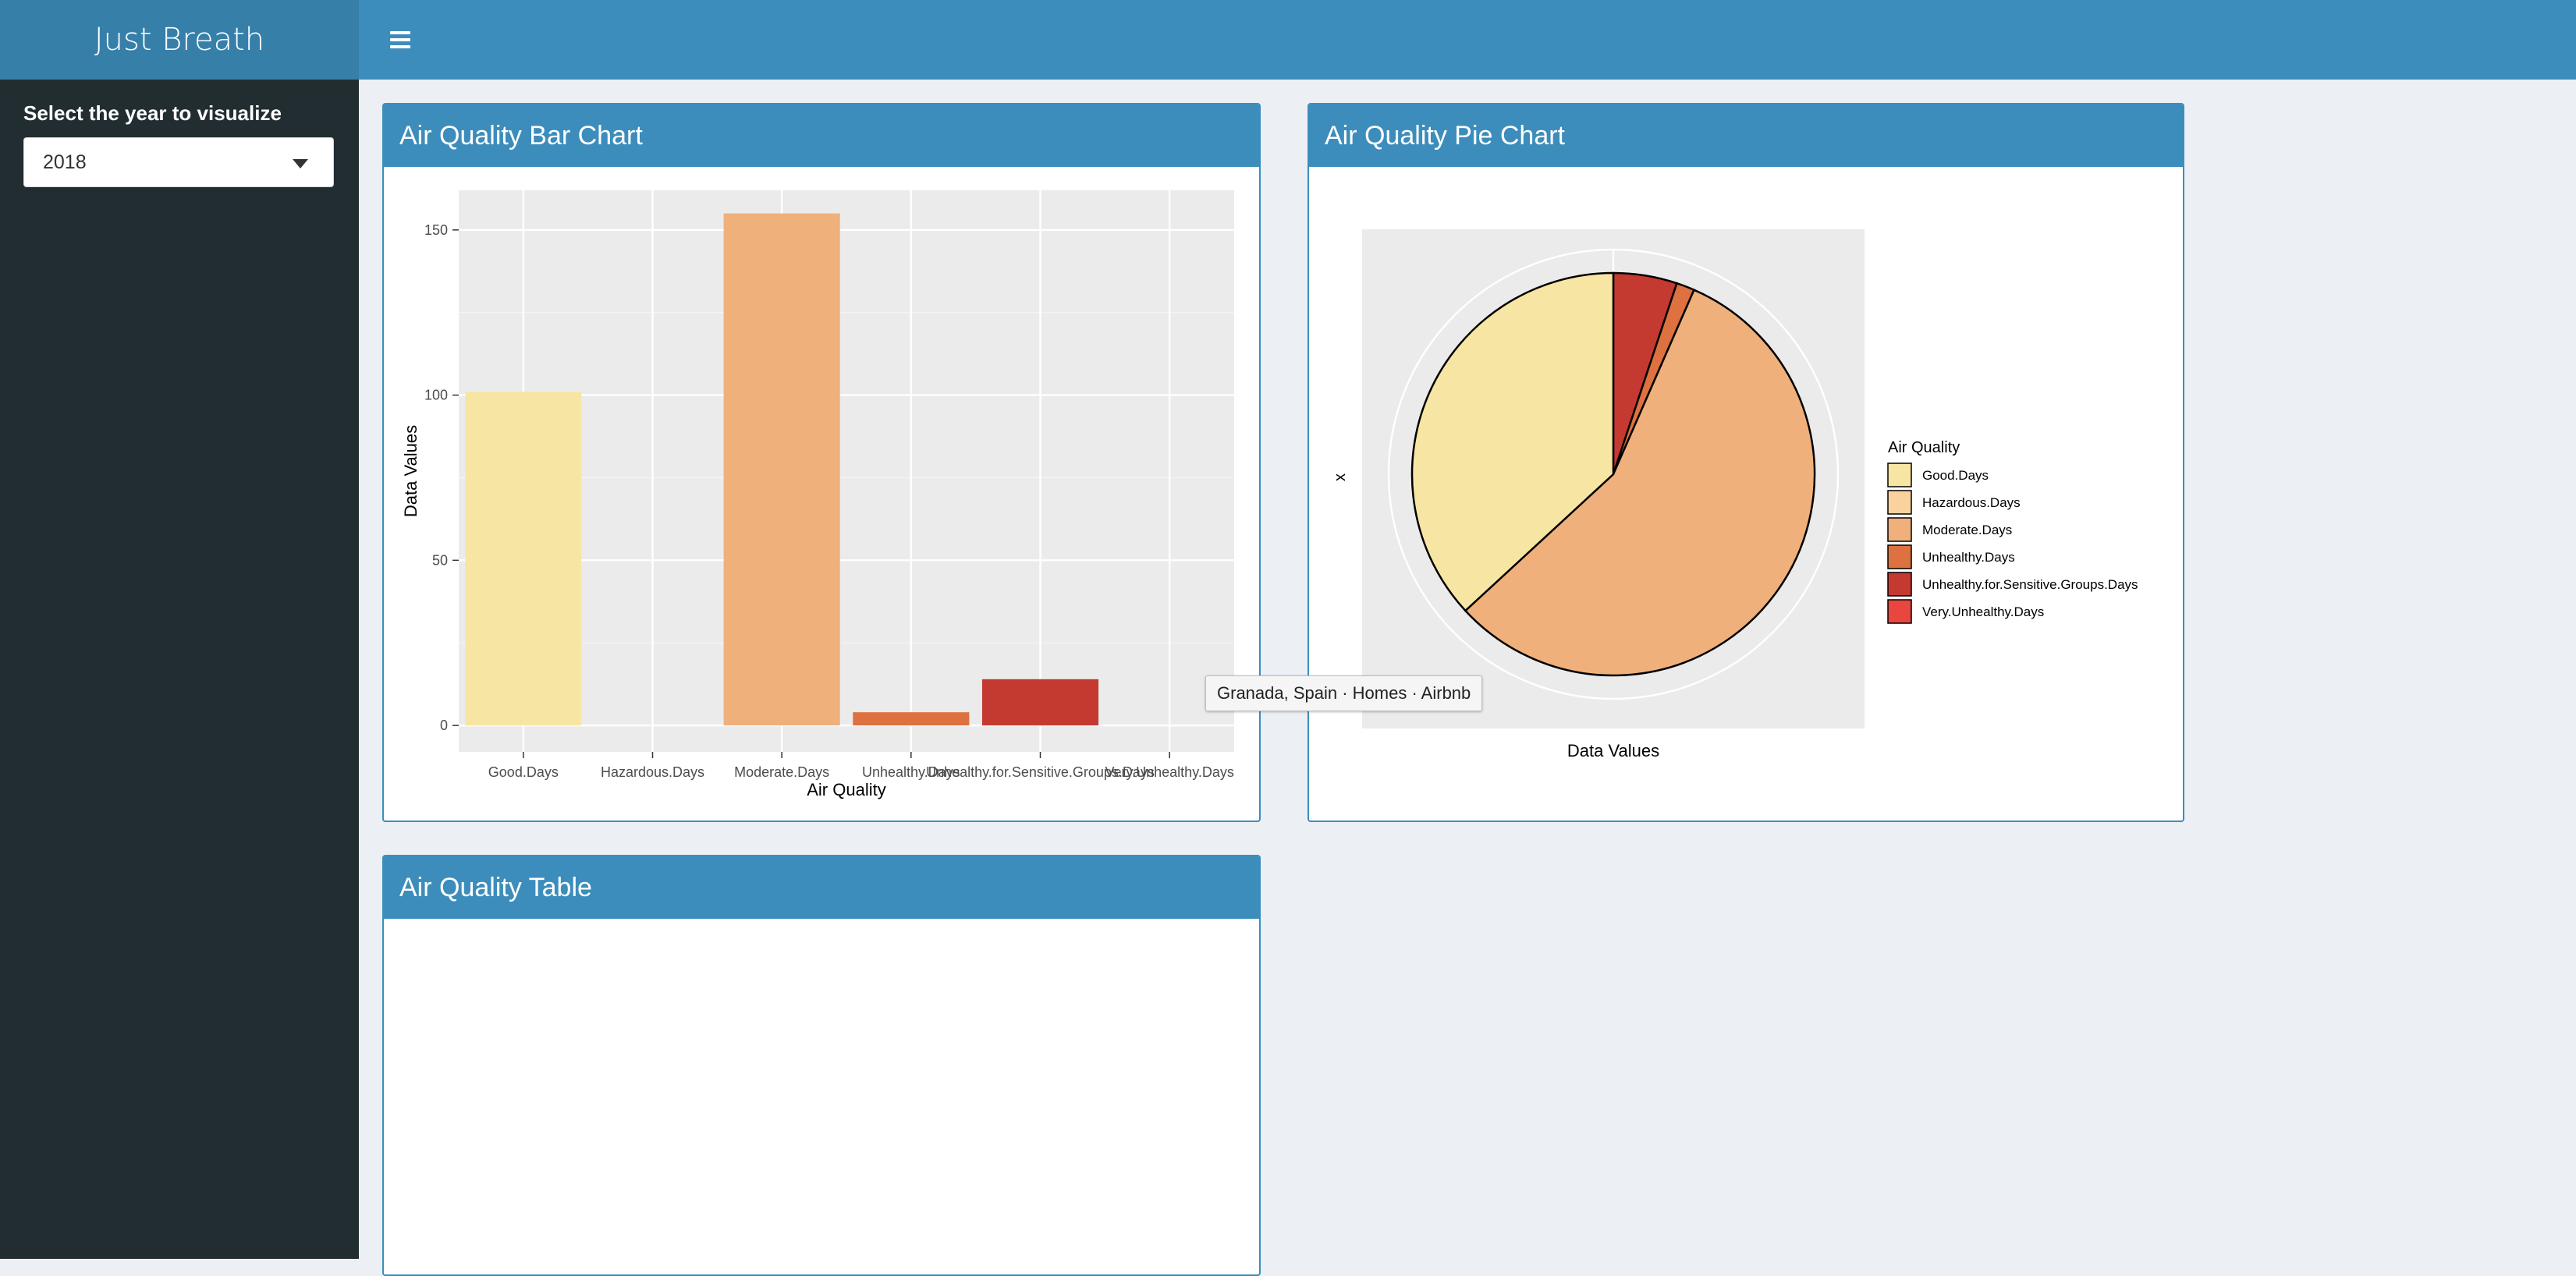  Describe the element at coordinates (523, 772) in the screenshot. I see `x-tick-label: Good.Days` at that location.